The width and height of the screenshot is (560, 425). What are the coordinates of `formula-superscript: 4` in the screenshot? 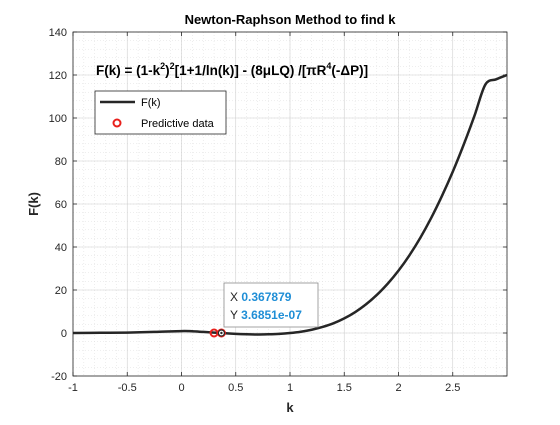 It's located at (328, 66).